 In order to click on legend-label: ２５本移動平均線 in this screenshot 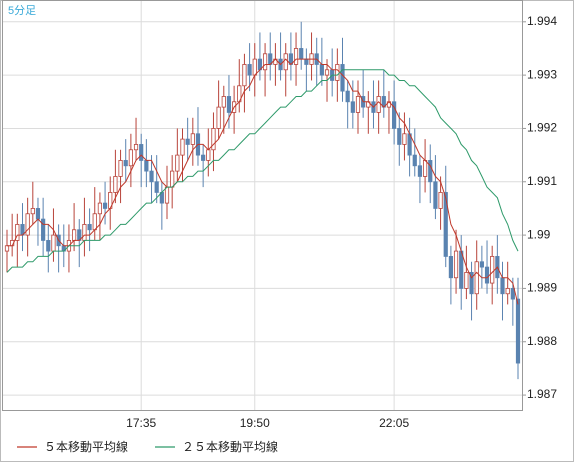, I will do `click(230, 446)`.